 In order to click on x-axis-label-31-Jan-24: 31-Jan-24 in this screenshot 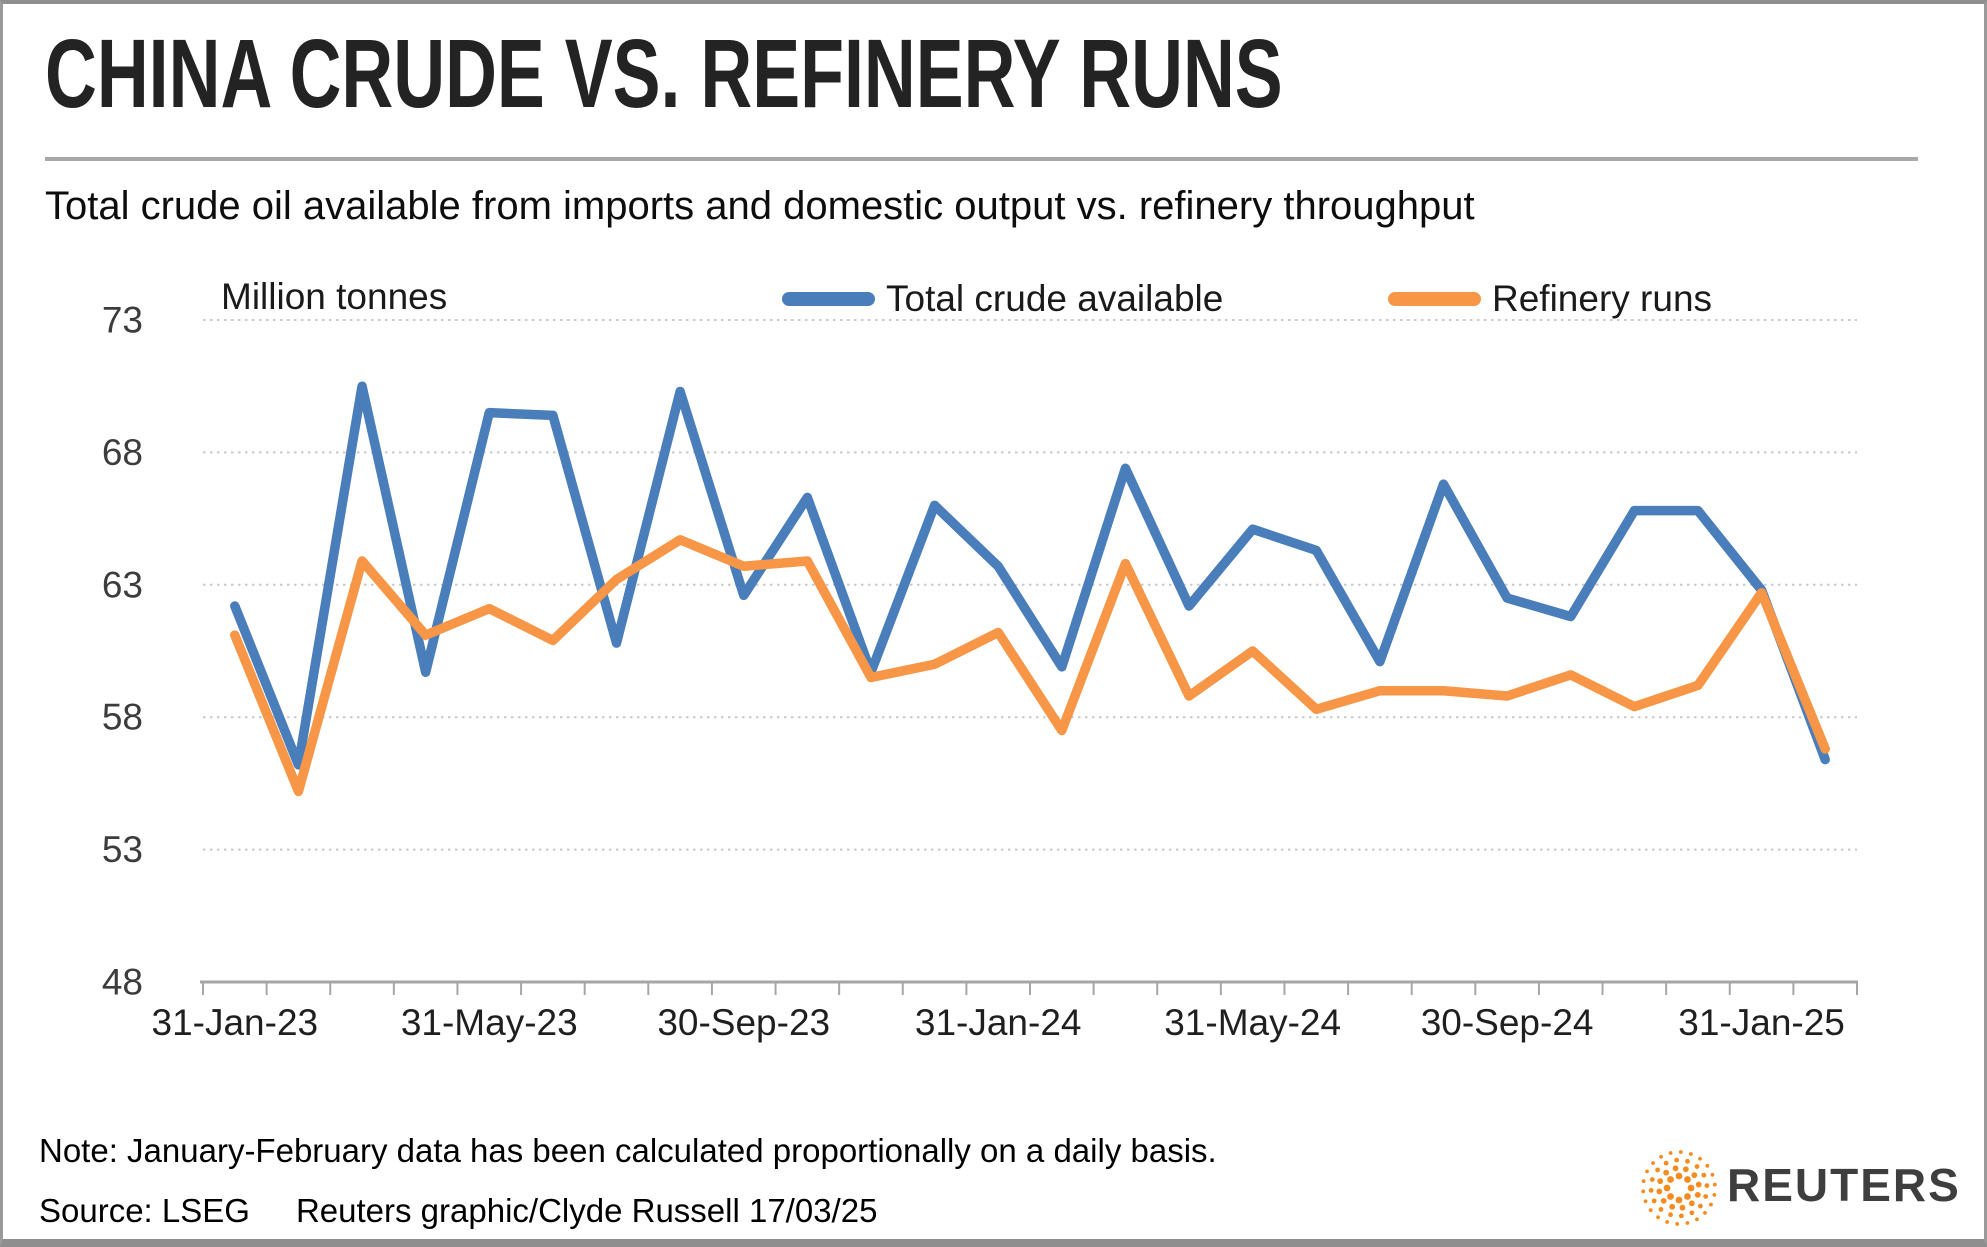, I will do `click(998, 1022)`.